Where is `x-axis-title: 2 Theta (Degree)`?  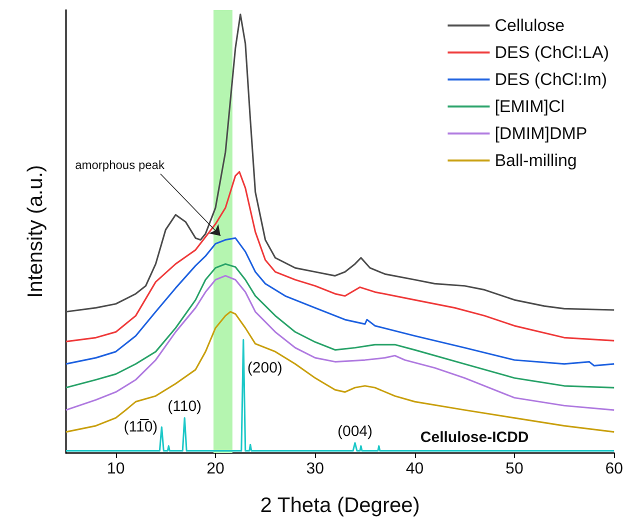
x-axis-title: 2 Theta (Degree) is located at coordinates (340, 505).